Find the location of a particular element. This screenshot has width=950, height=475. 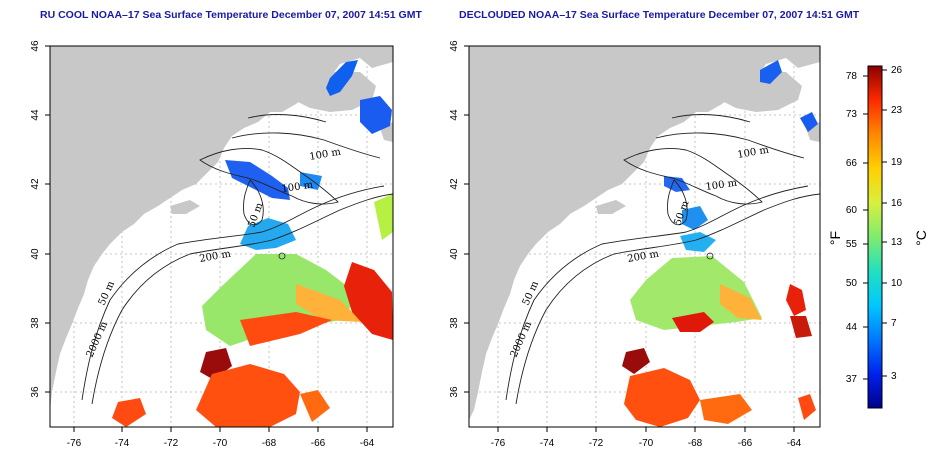

fahrenheit-label: 66 is located at coordinates (852, 163).